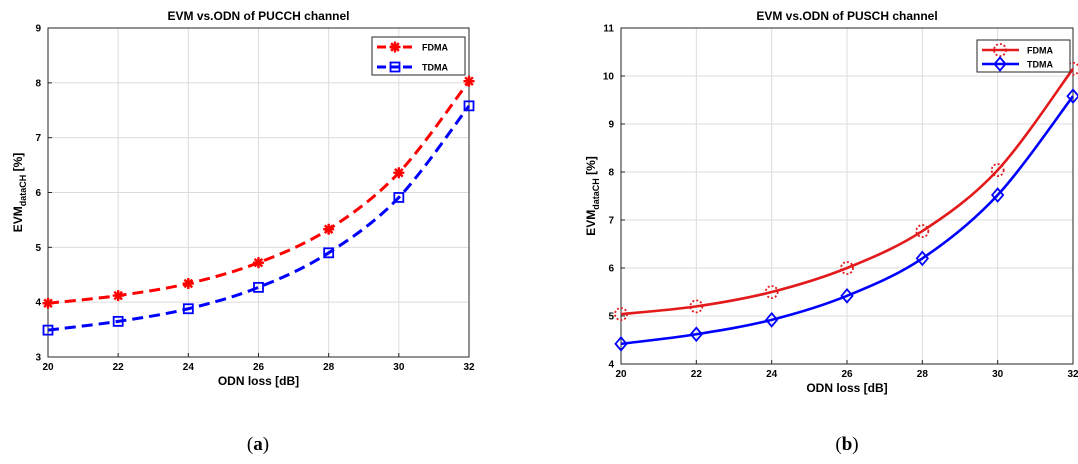 The width and height of the screenshot is (1078, 464). Describe the element at coordinates (846, 16) in the screenshot. I see `chart-title: EVM vs.ODN of PUSCH channel` at that location.